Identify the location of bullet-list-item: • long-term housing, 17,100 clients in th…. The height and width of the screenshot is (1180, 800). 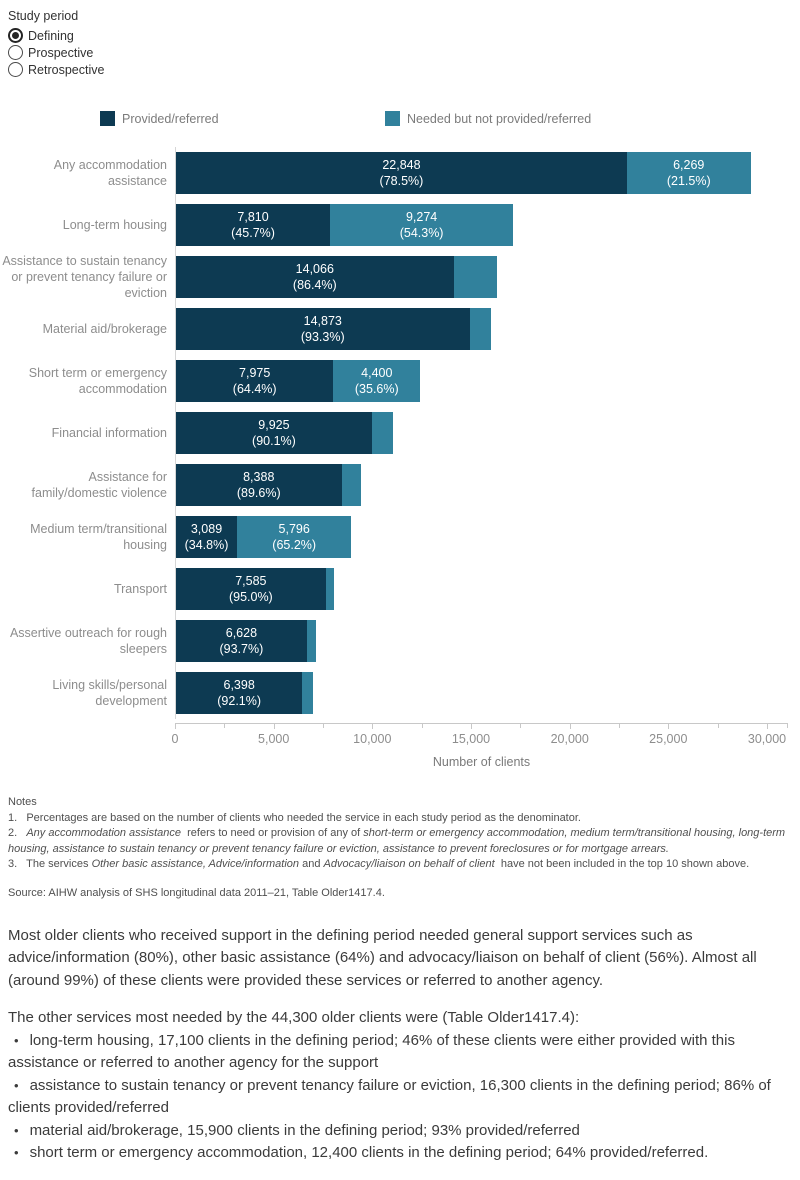
(400, 1052).